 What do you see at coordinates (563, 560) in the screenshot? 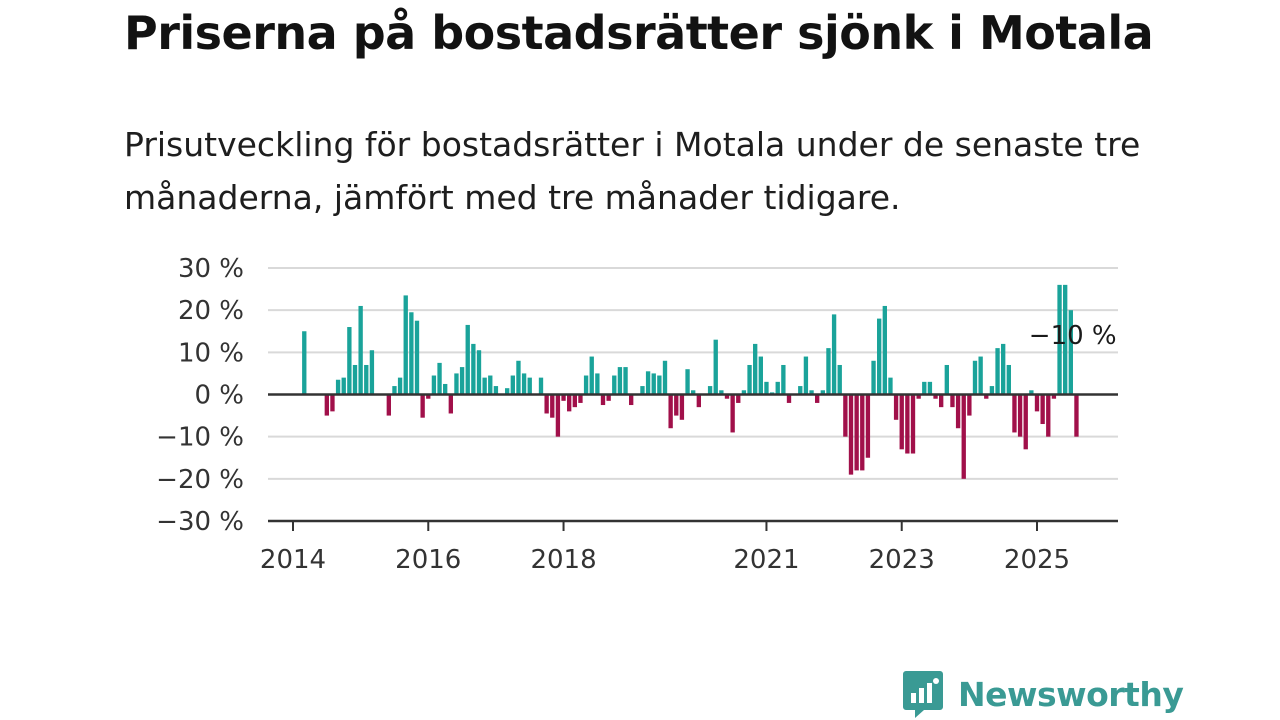
I see `x-tick-label: 2018` at bounding box center [563, 560].